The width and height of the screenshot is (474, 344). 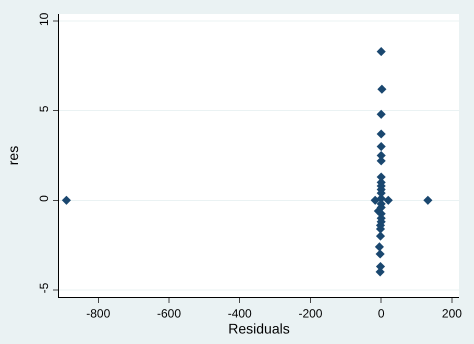 I want to click on x-tick-label: -400, so click(x=240, y=313).